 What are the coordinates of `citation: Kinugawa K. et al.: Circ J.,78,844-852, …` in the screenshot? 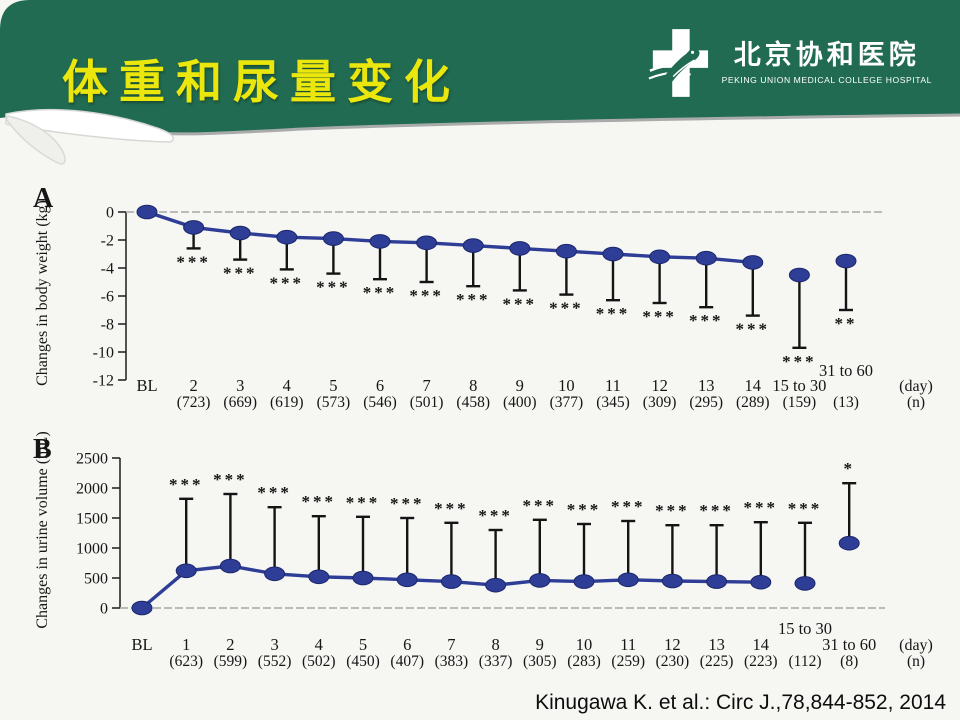 It's located at (740, 702).